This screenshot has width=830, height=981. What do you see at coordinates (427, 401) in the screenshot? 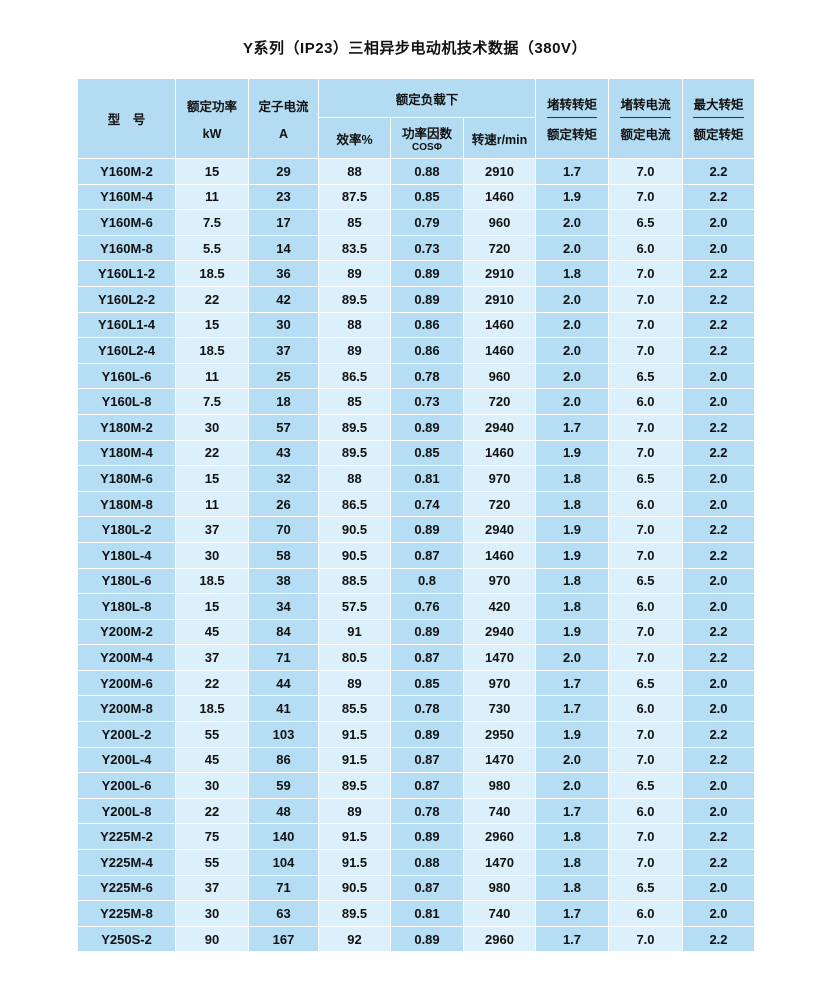
I see `cell-power-factor: 0.73` at bounding box center [427, 401].